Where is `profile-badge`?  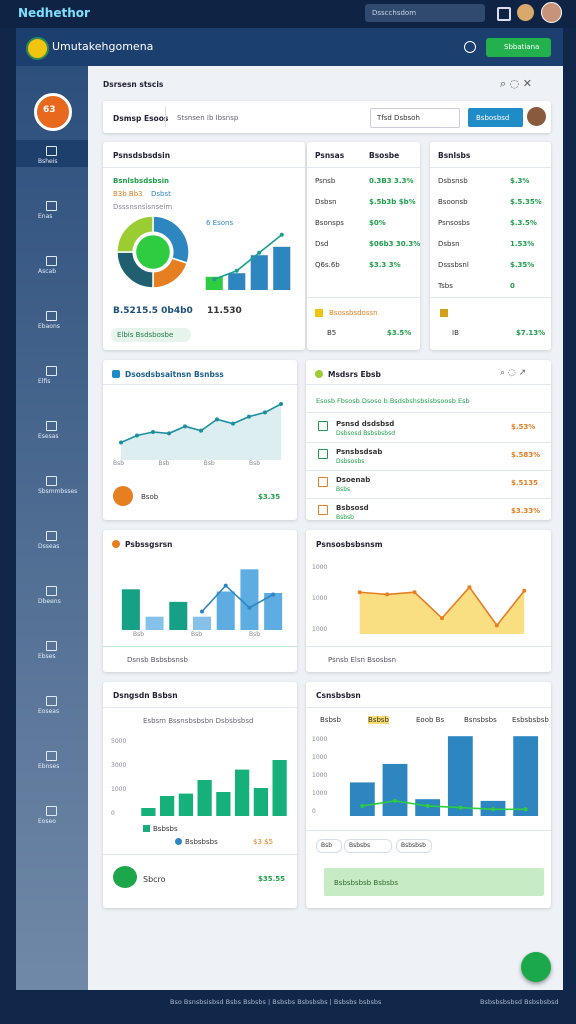
profile-badge is located at coordinates (53, 112).